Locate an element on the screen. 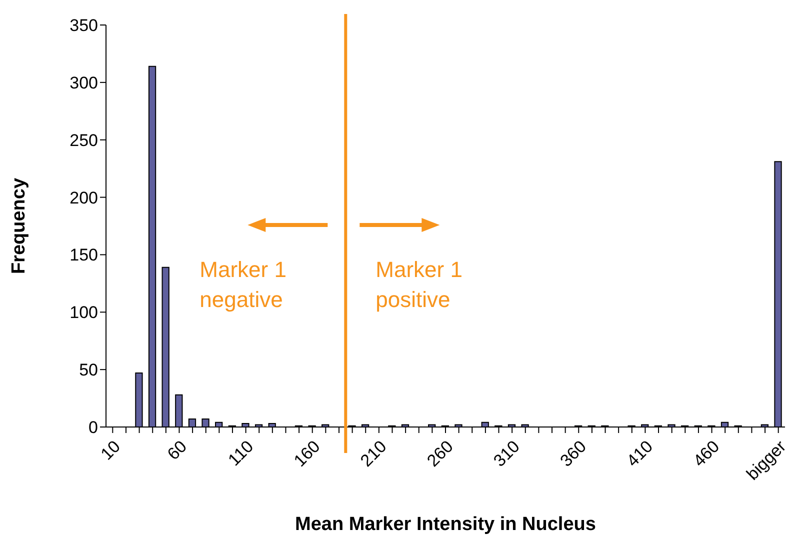  y-tick-label: 0 is located at coordinates (93, 428).